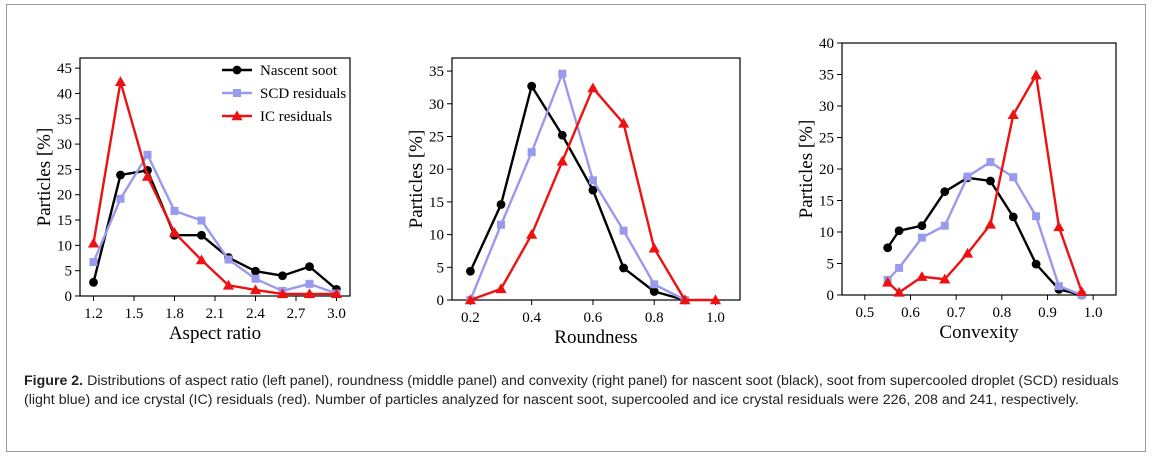  What do you see at coordinates (956, 313) in the screenshot?
I see `x-tick-label: 0.7` at bounding box center [956, 313].